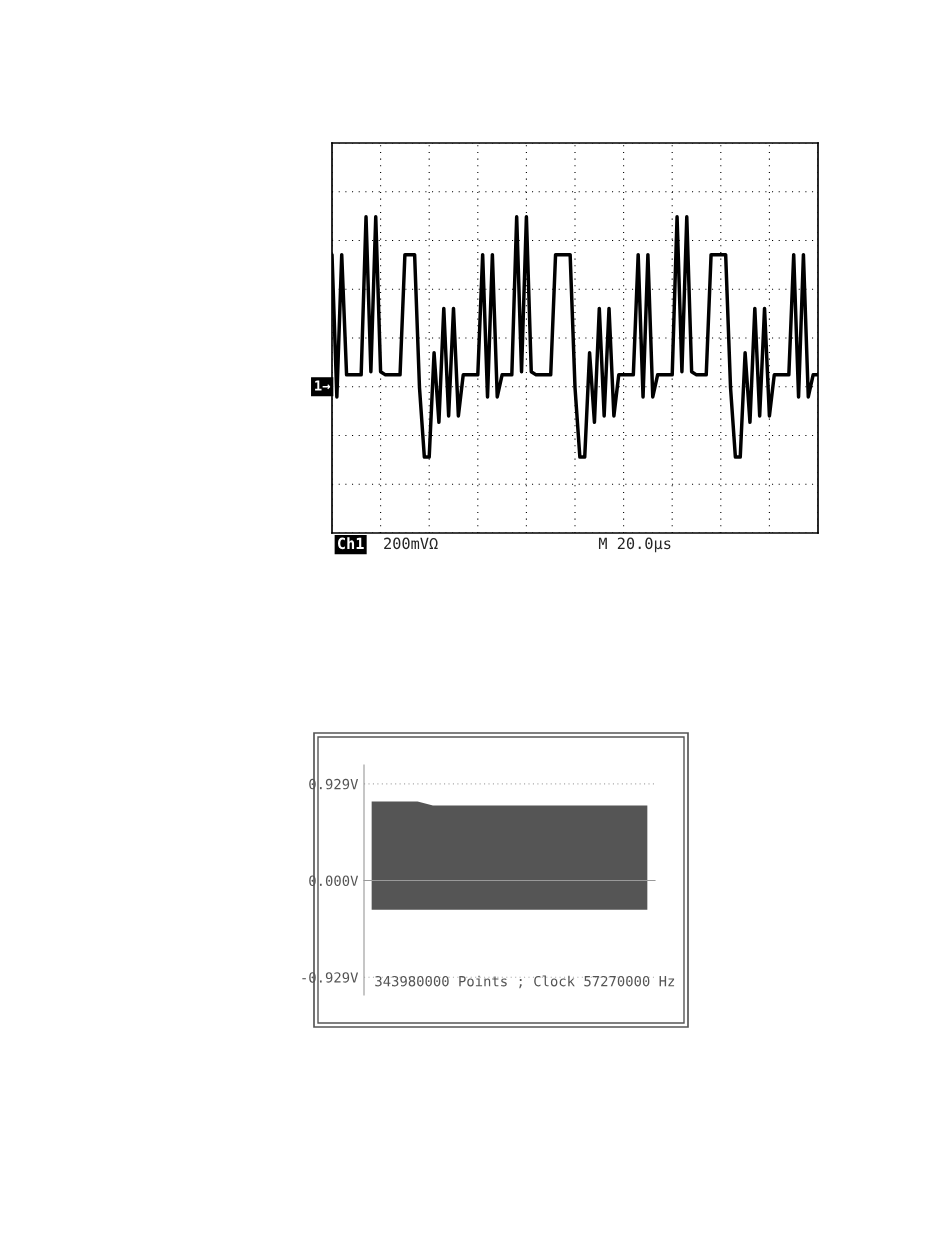 This screenshot has height=1254, width=950. I want to click on text: 200mVΩ, so click(411, 543).